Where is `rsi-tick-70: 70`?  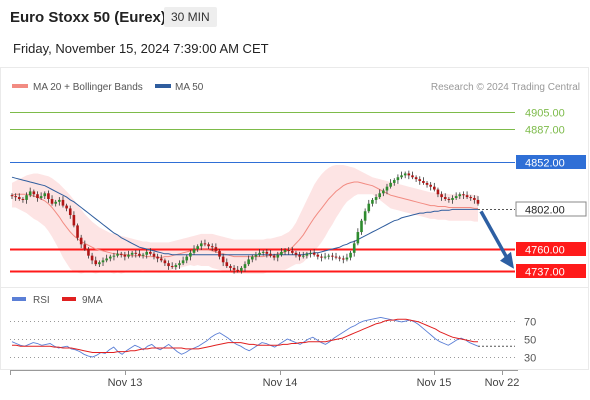
rsi-tick-70: 70 is located at coordinates (530, 323).